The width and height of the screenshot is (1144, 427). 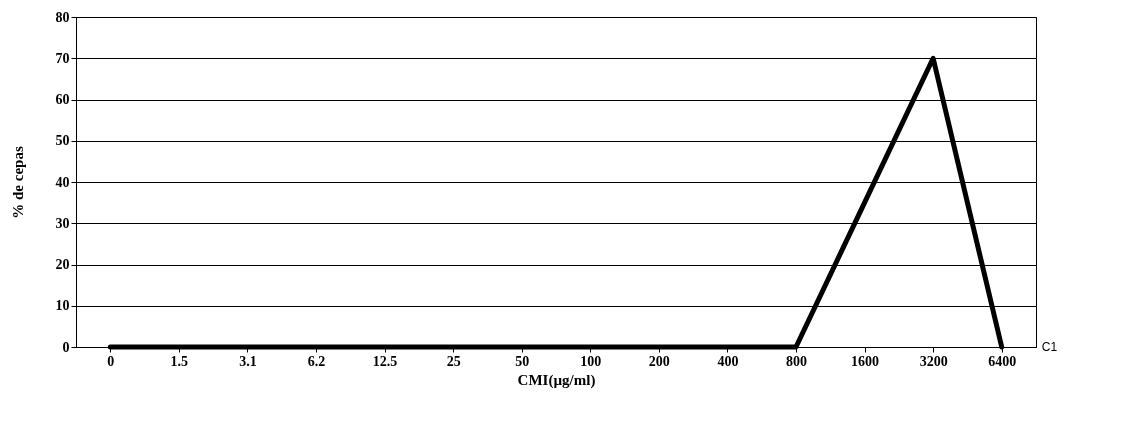 I want to click on x-tick-label: 1600, so click(x=865, y=361).